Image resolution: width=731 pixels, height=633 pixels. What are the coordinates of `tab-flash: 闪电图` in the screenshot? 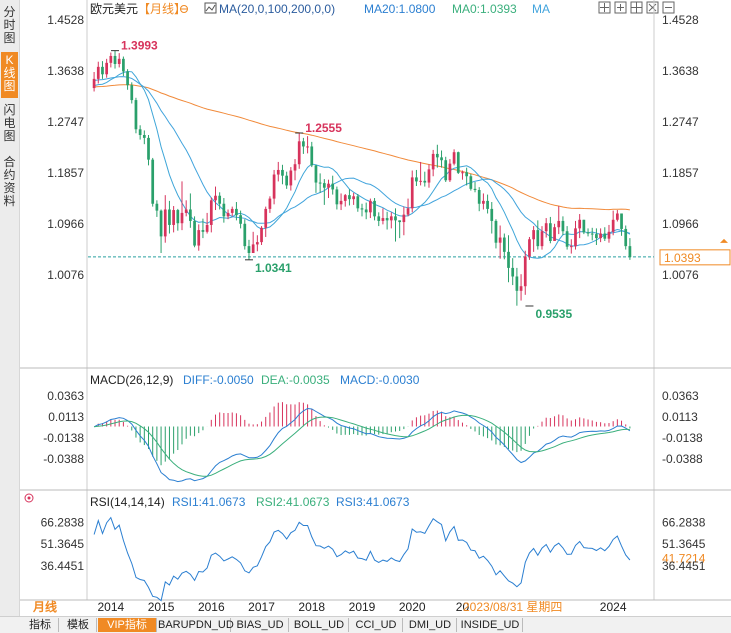 It's located at (9, 123).